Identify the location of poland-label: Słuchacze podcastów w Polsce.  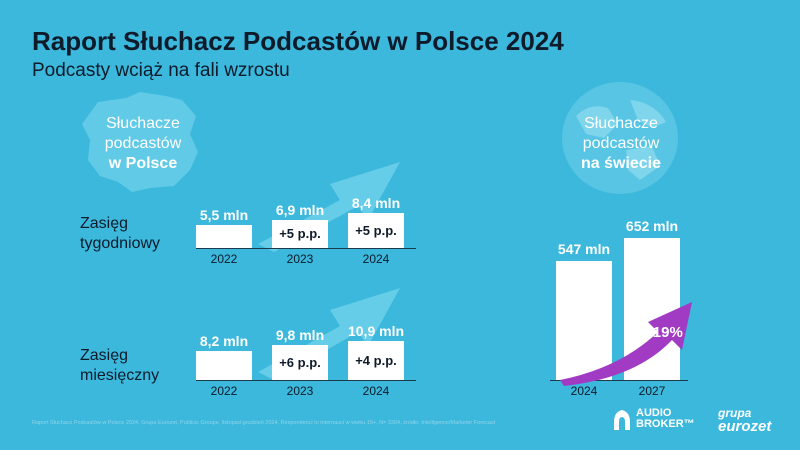
(143, 143).